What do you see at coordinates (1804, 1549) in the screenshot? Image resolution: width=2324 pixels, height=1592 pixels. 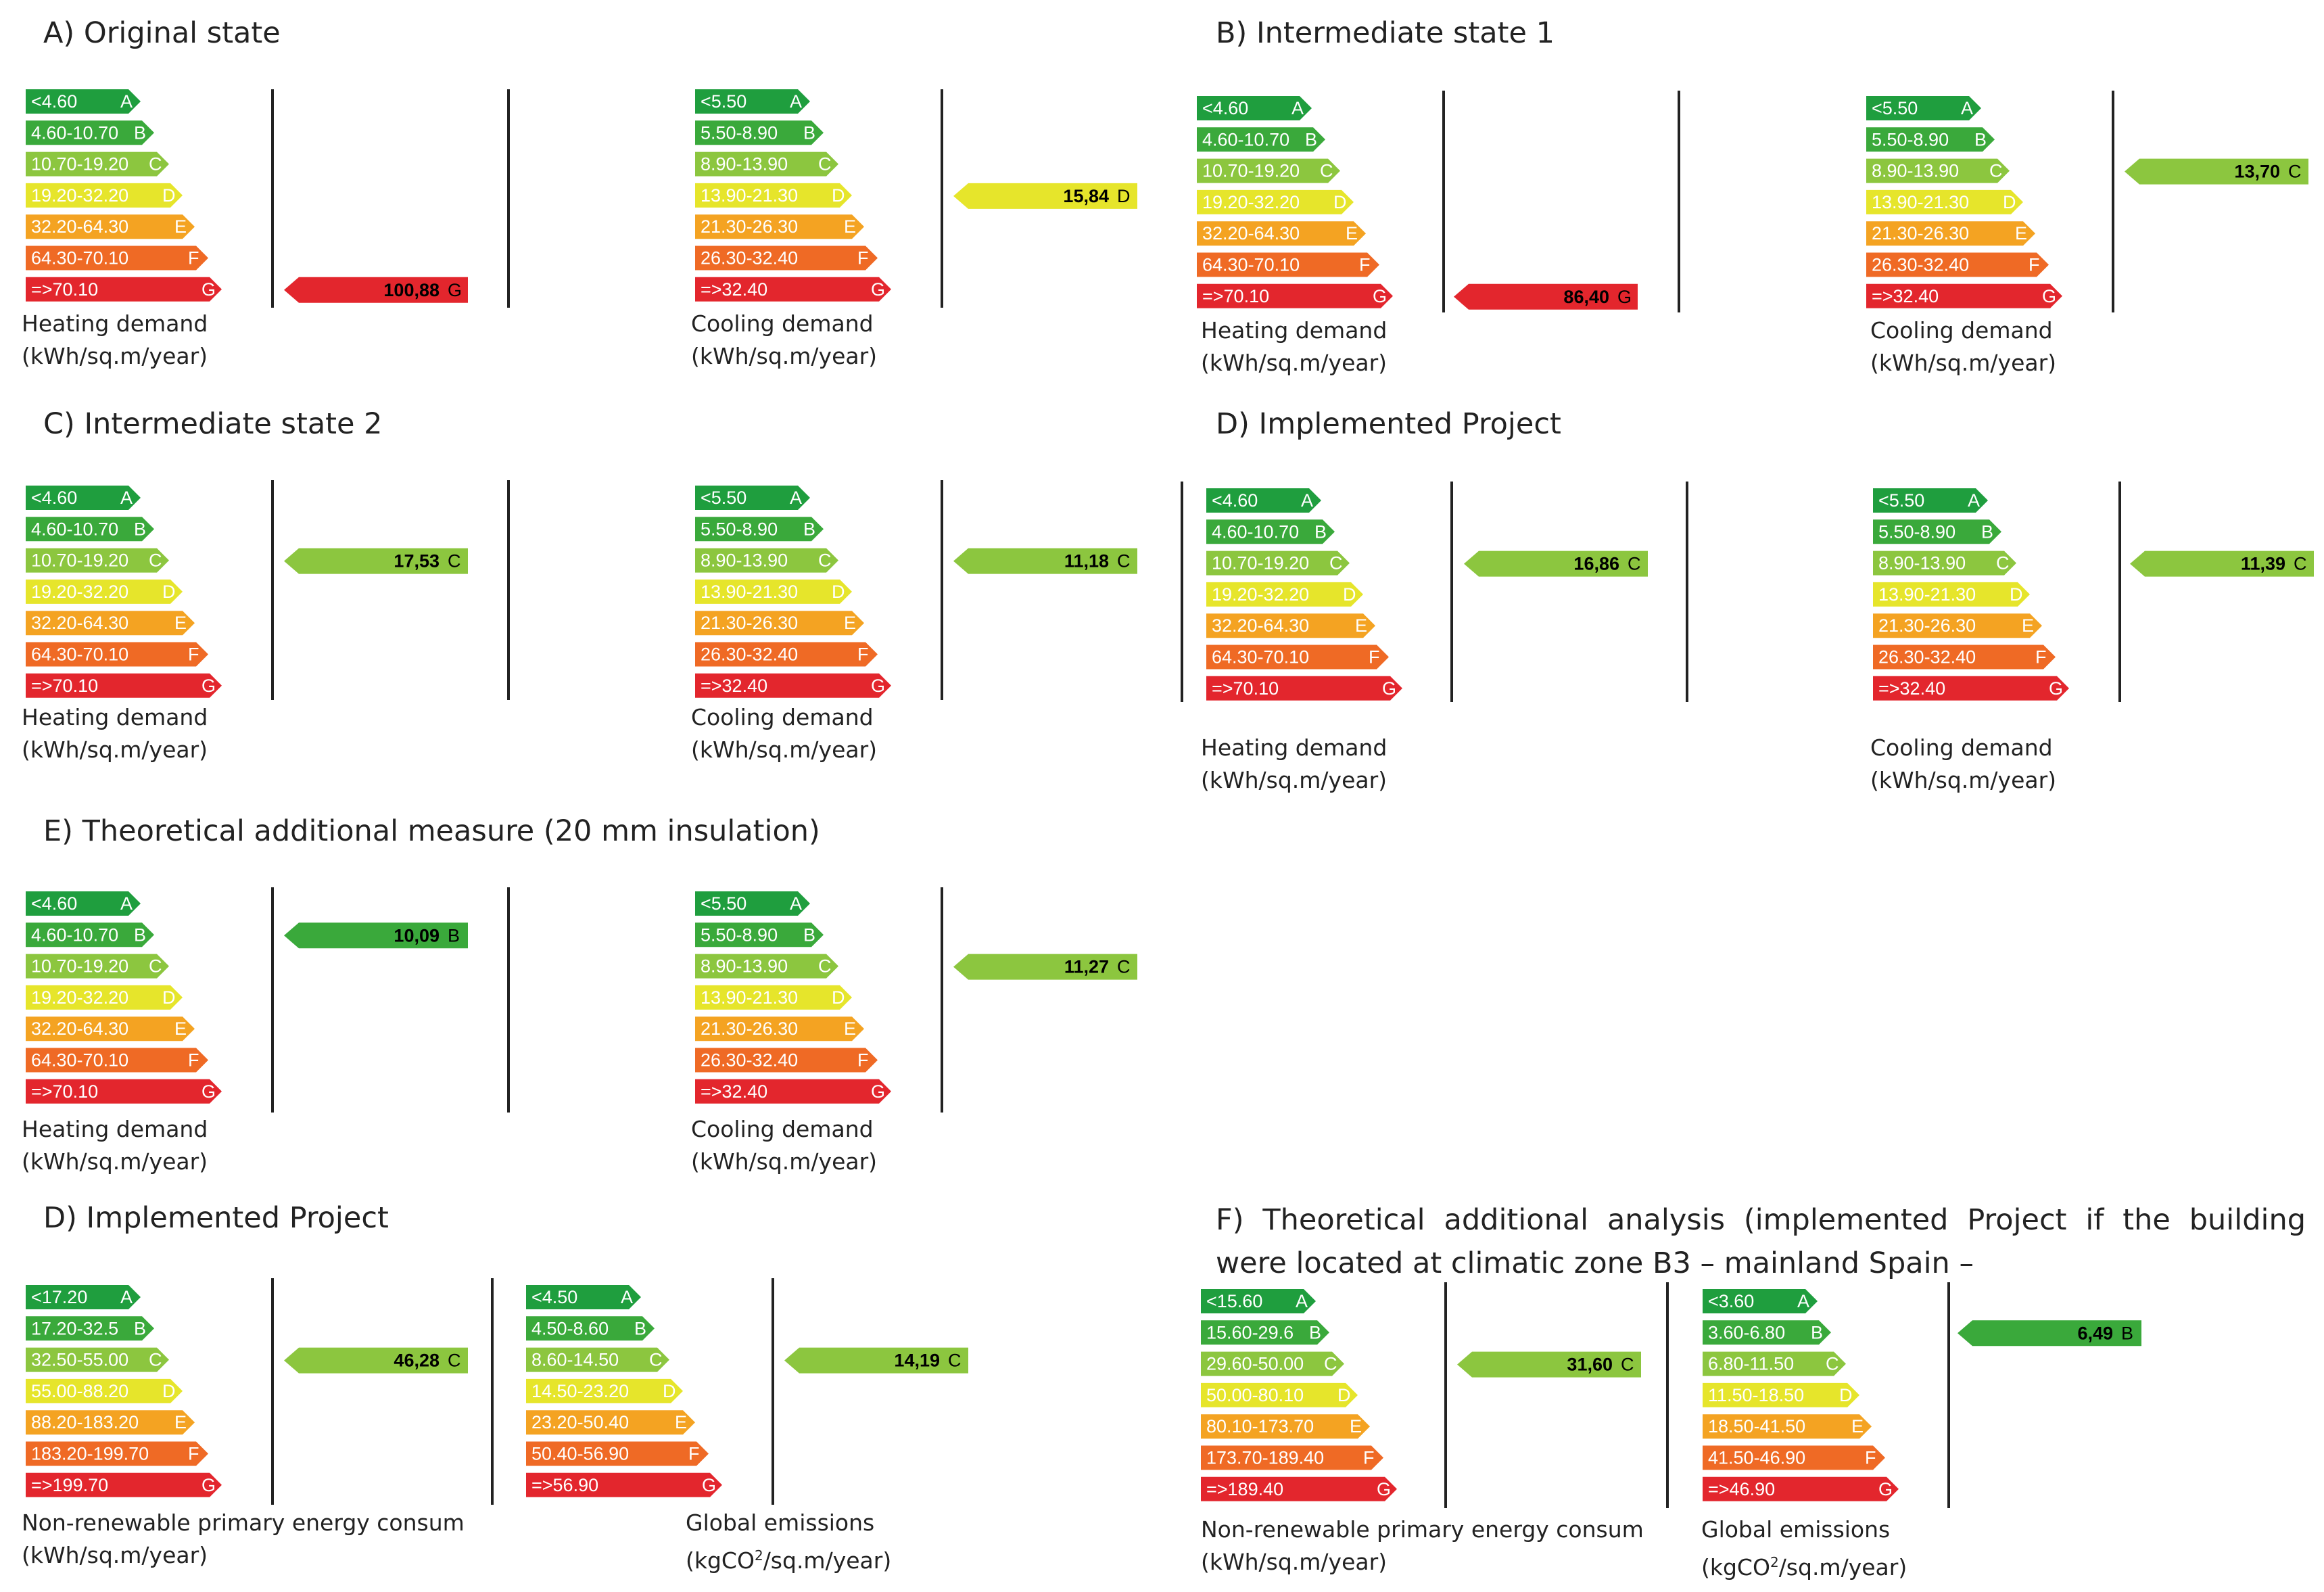 I see `caption-emissions-f: Global emissions (kgCO2/sq.m/year)` at bounding box center [1804, 1549].